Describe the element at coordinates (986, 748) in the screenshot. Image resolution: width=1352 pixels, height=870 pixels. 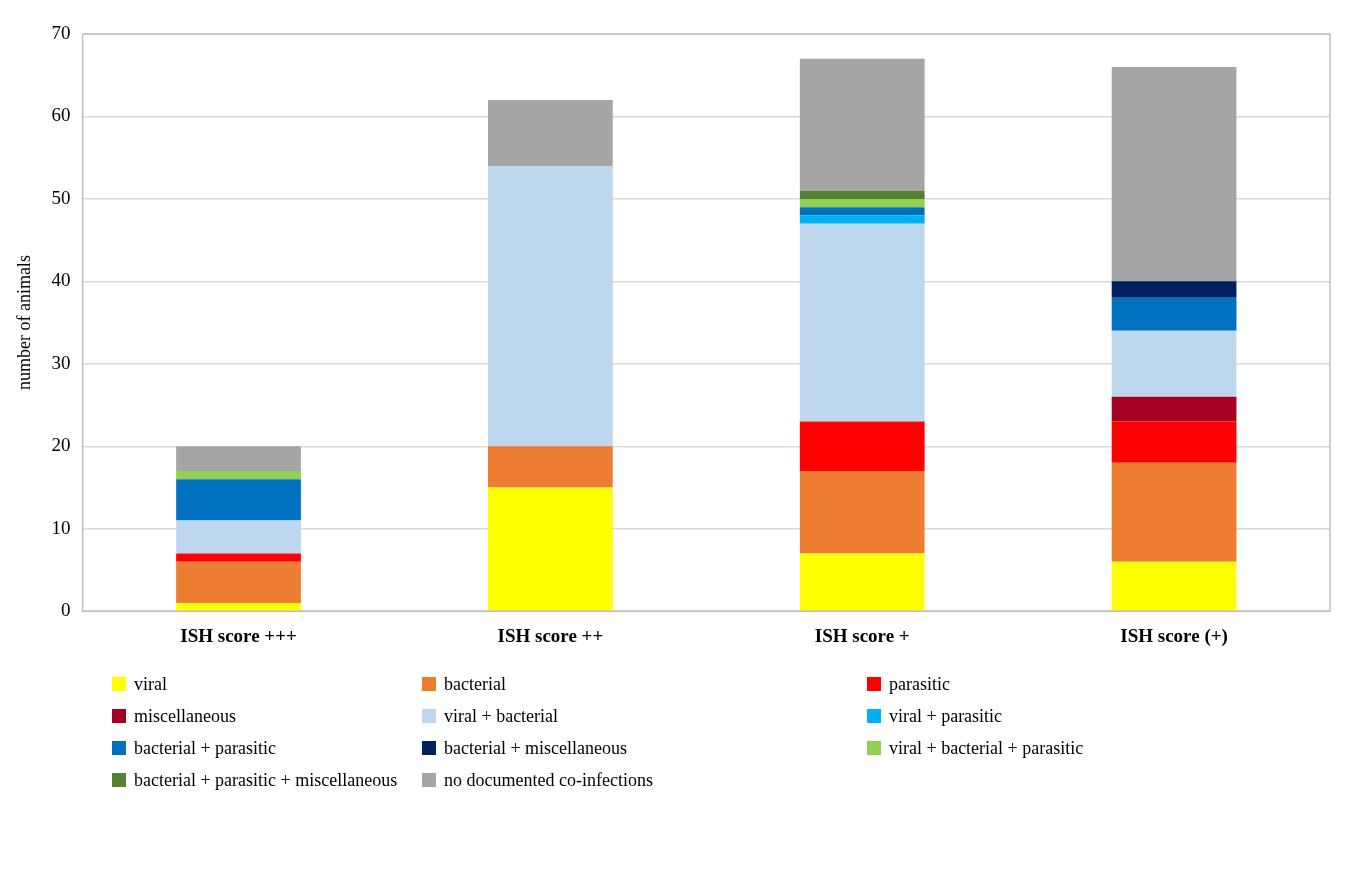
I see `legend-label: viral + bacterial + parasitic` at that location.